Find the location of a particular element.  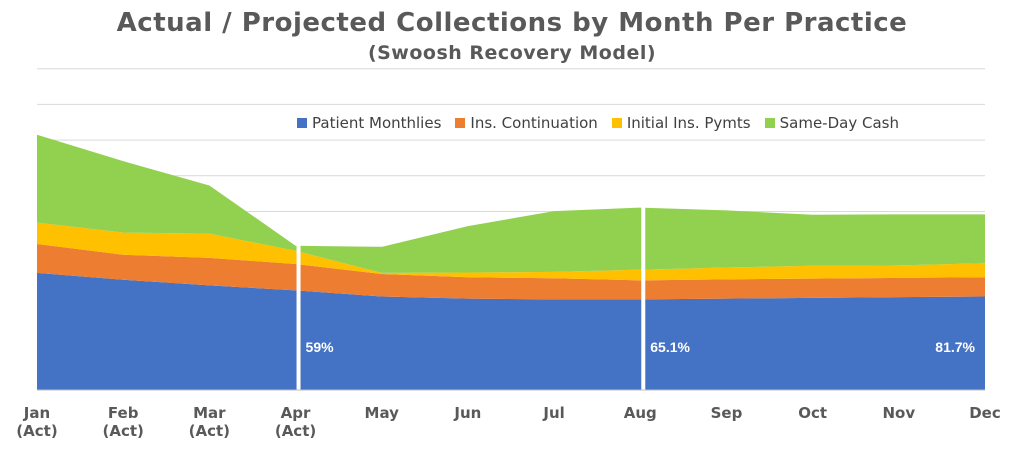

area-ins-continuation is located at coordinates (511, 271).